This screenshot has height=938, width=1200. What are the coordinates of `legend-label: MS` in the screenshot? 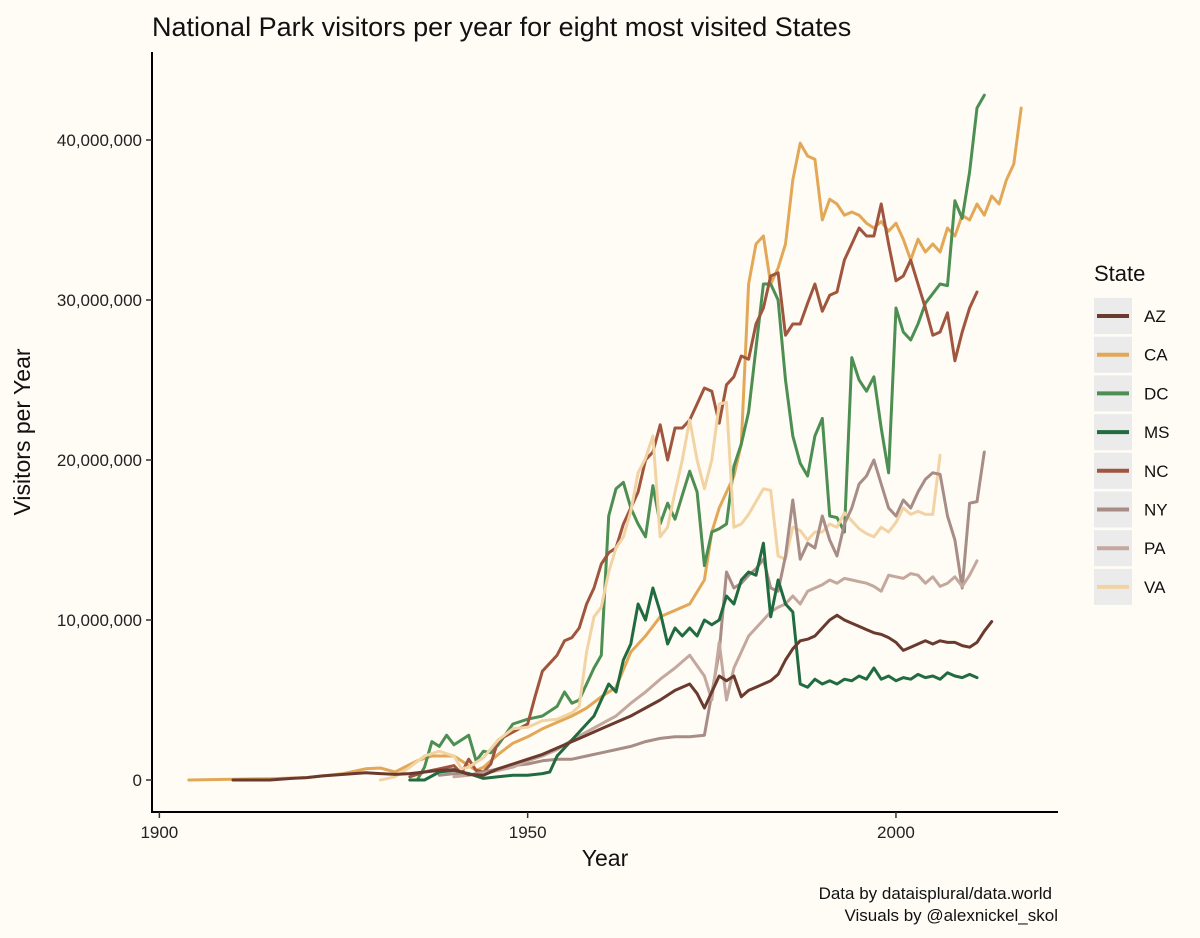 It's located at (1157, 432).